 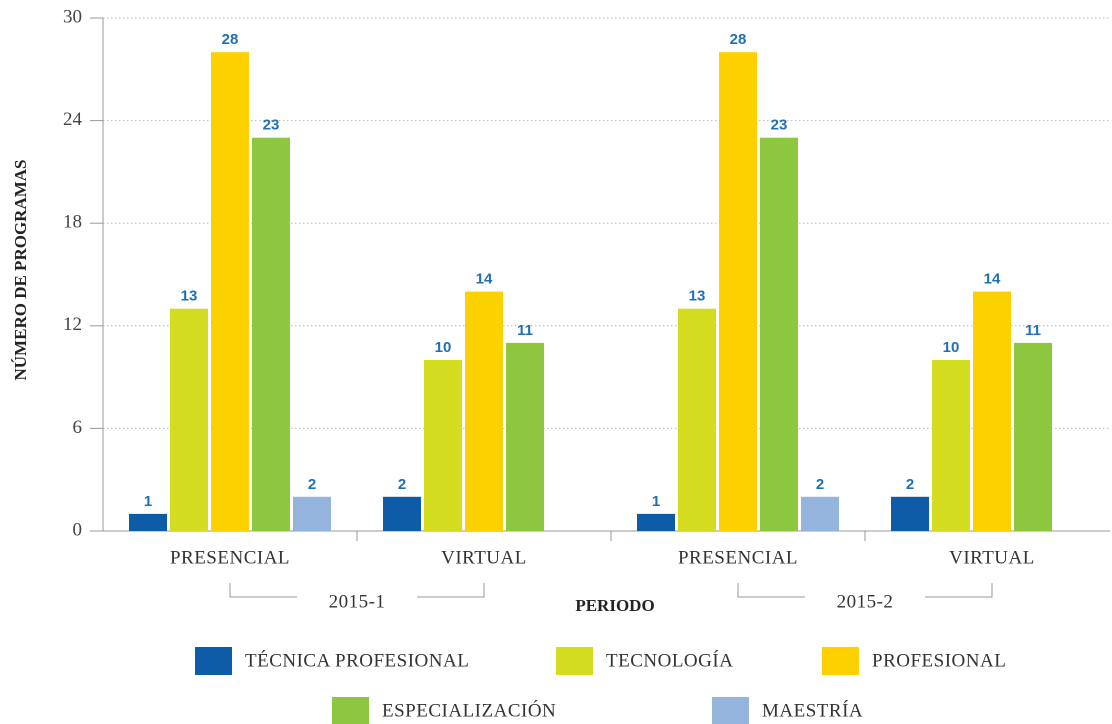 What do you see at coordinates (469, 710) in the screenshot?
I see `legend-label: ESPECIALIZACIÓN` at bounding box center [469, 710].